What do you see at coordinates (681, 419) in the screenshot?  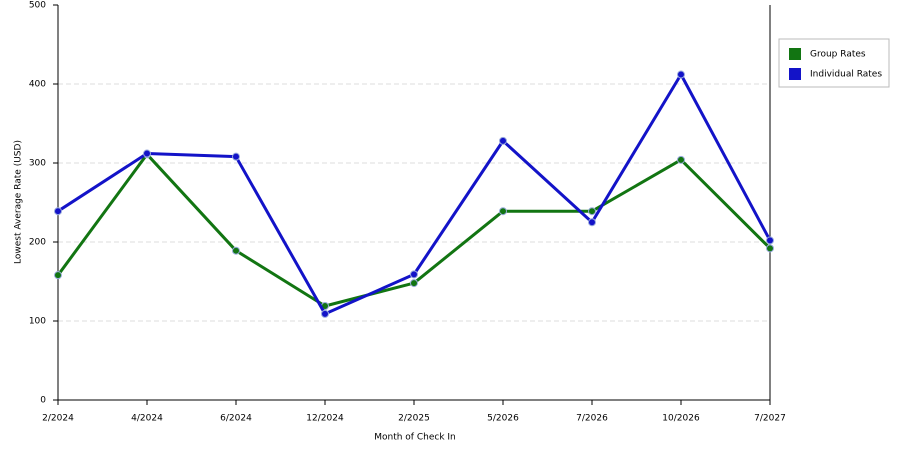 I see `x-tick-label: 10/2026` at bounding box center [681, 419].